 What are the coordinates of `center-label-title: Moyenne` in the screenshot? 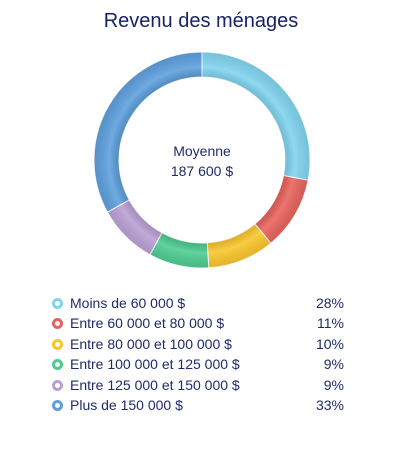 It's located at (202, 151).